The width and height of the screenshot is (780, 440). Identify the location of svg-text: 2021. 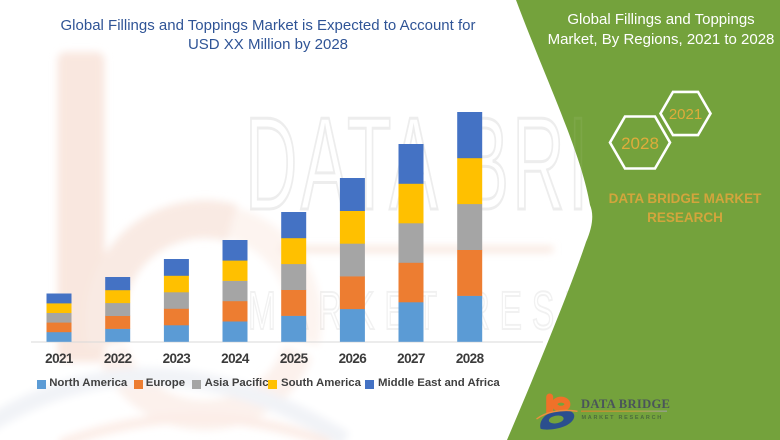
(685, 114).